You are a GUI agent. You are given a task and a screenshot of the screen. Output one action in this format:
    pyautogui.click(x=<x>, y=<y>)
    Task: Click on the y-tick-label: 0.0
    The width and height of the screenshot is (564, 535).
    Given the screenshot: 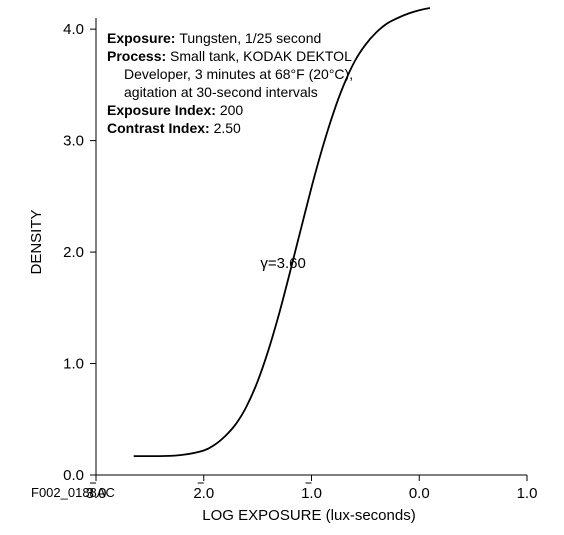 What is the action you would take?
    pyautogui.click(x=73, y=475)
    